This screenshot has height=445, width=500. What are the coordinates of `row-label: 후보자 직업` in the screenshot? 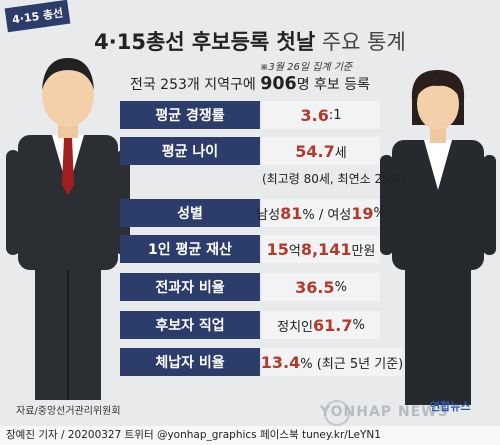 It's located at (190, 325).